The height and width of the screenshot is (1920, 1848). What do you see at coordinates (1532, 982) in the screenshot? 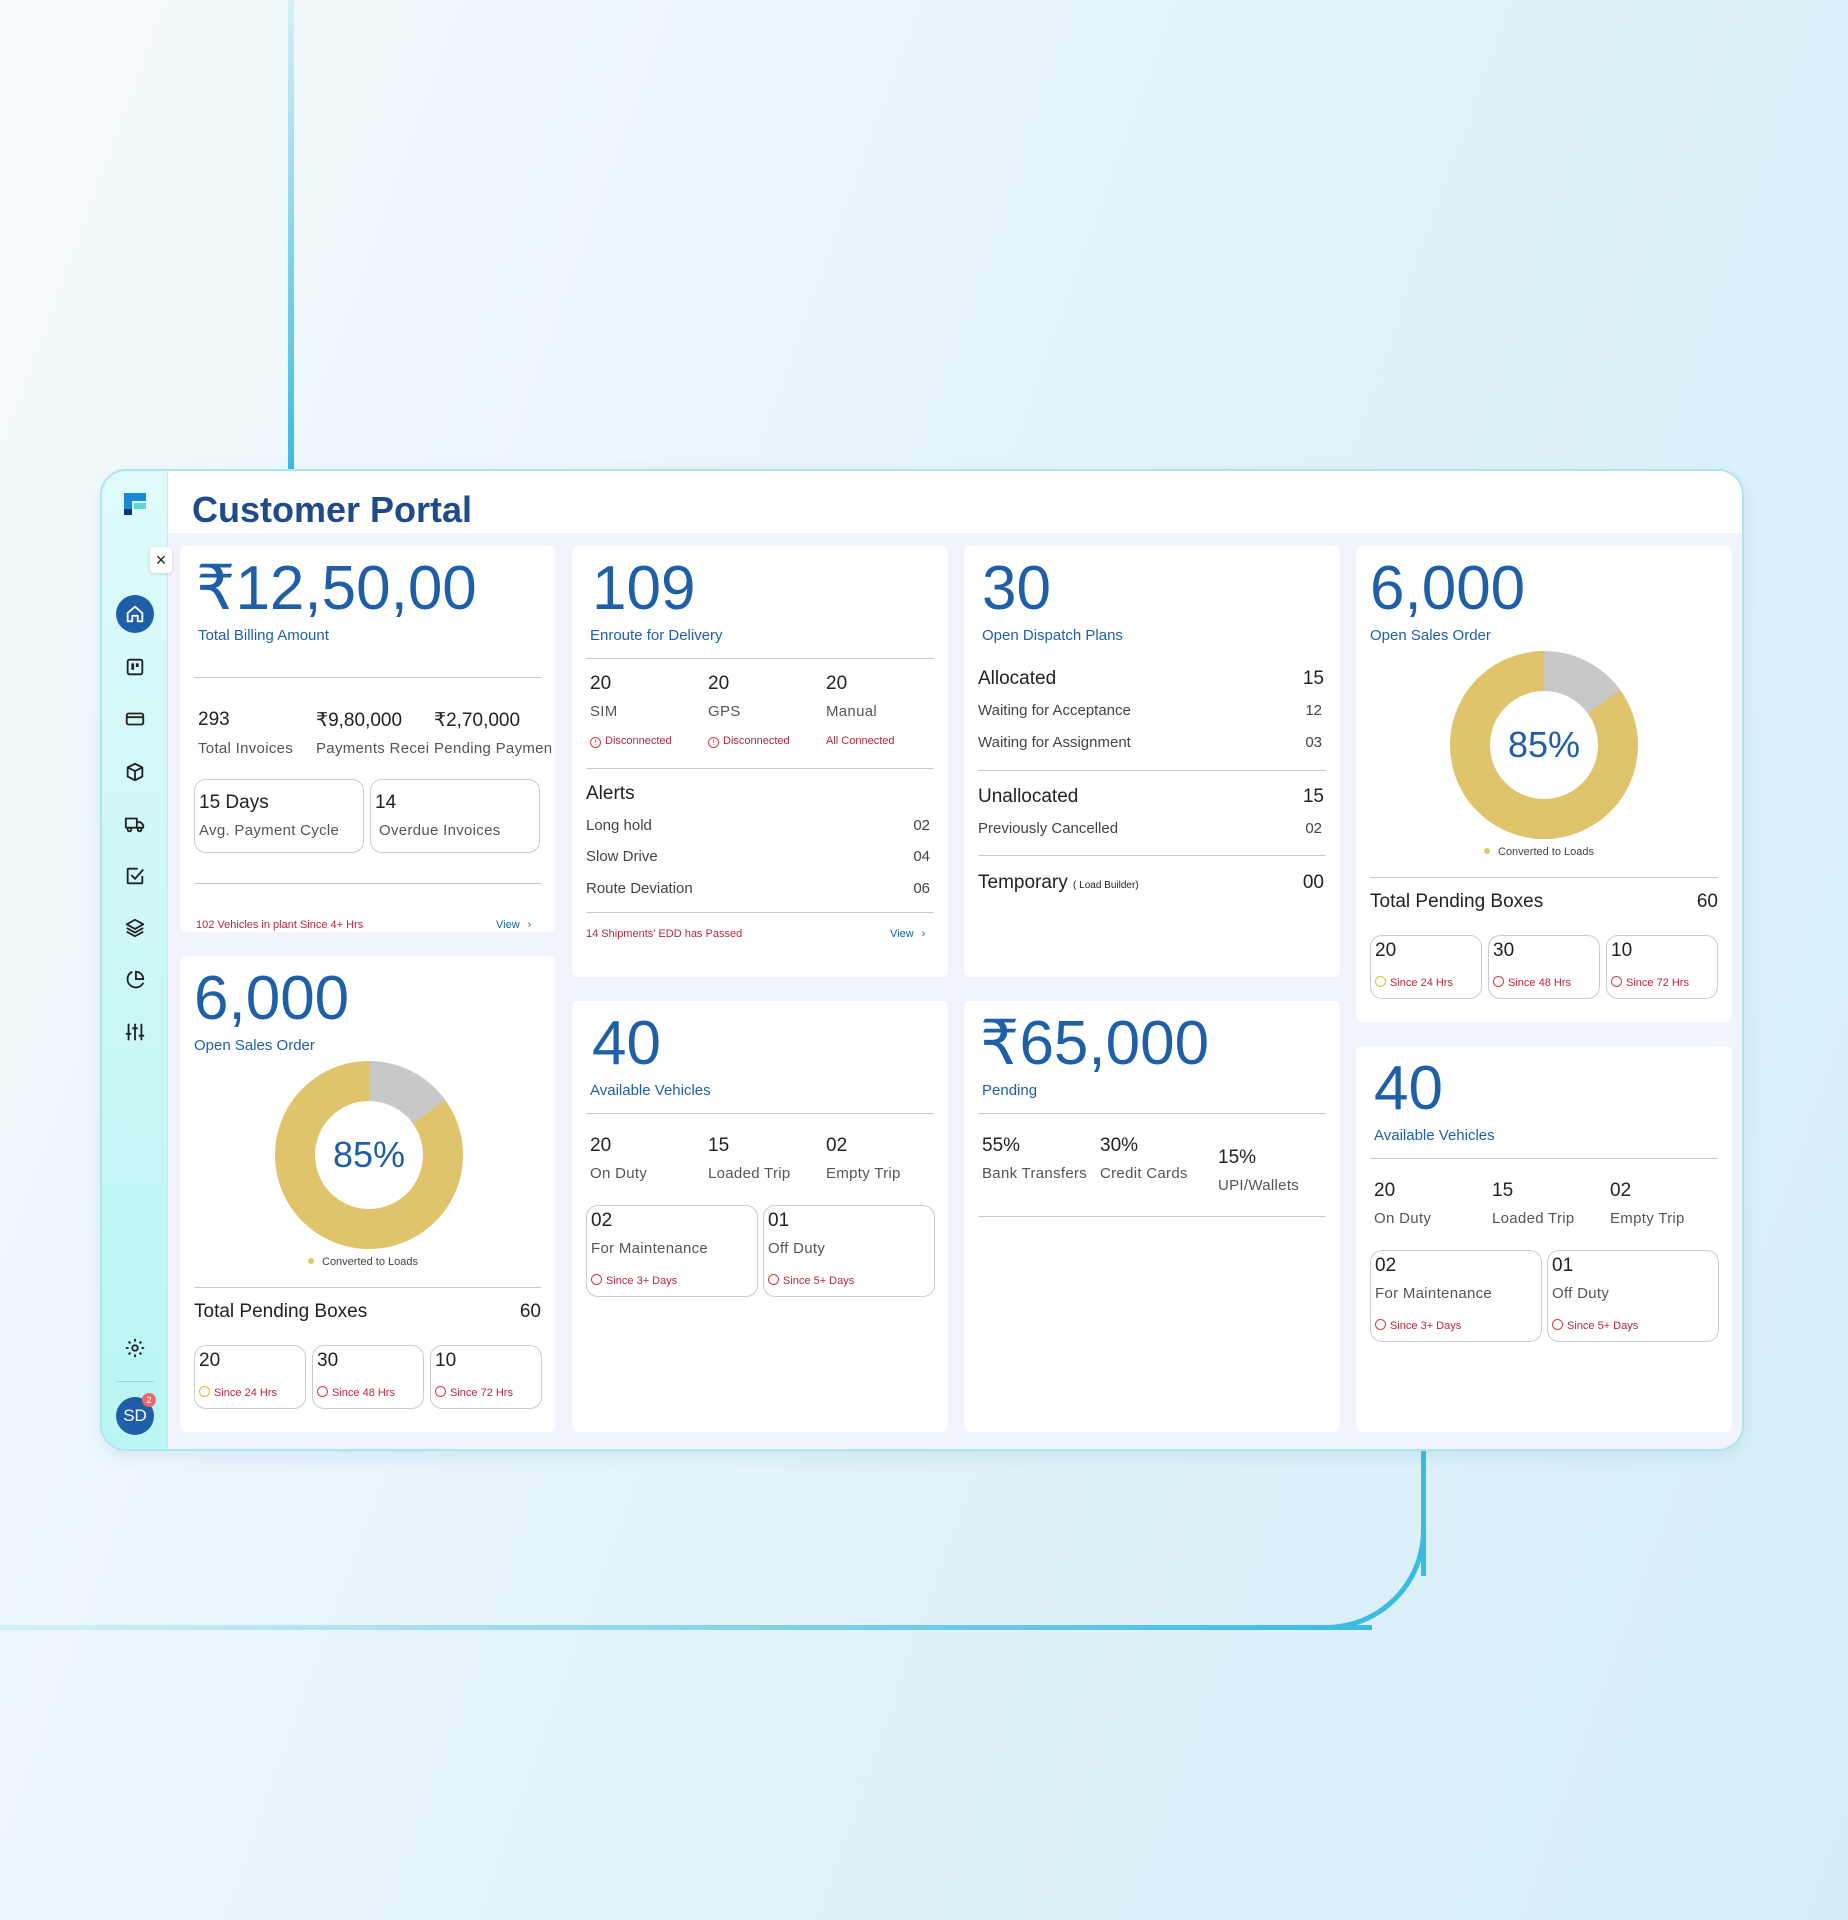
I see `box-since: Since 48 Hrs` at bounding box center [1532, 982].